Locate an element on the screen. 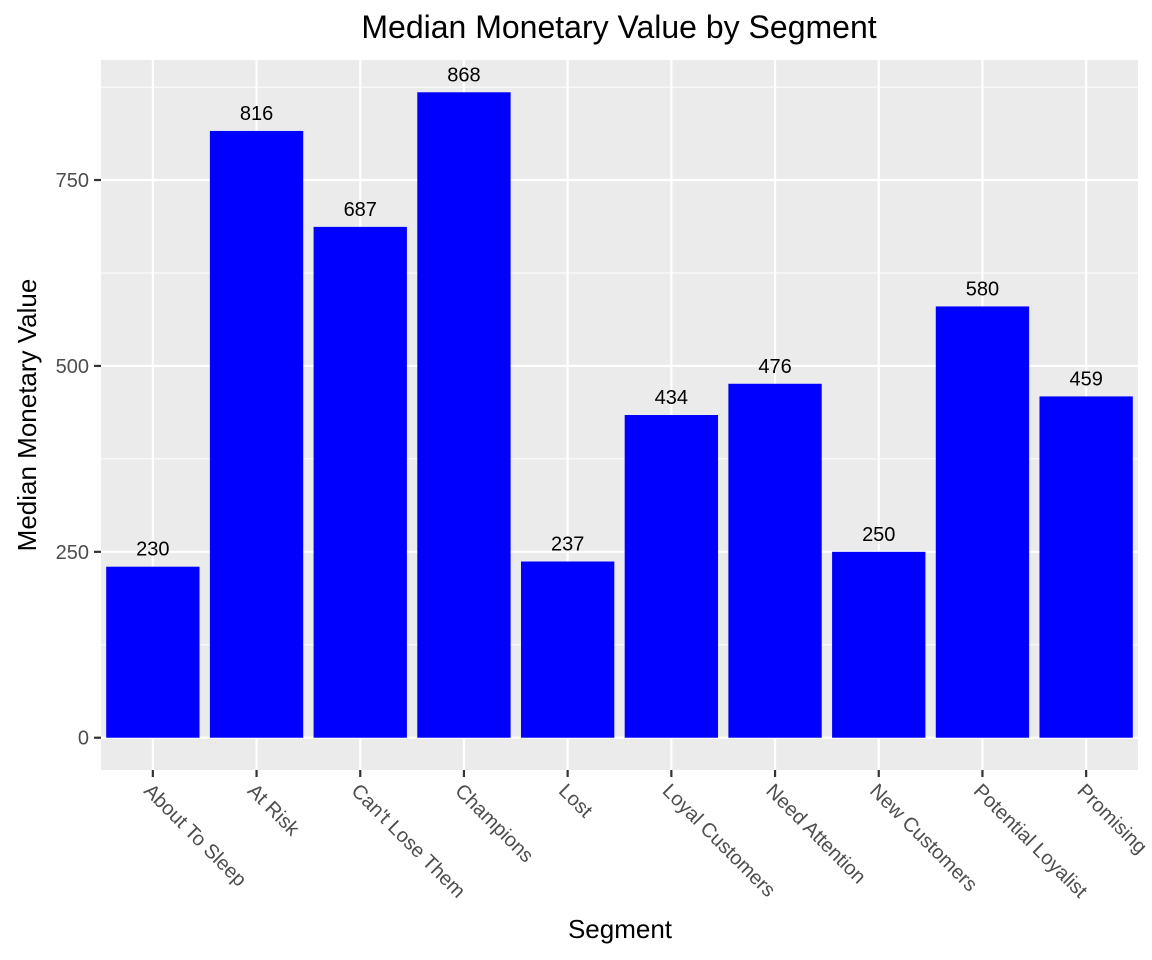 Image resolution: width=1152 pixels, height=960 pixels. data-label: 580 is located at coordinates (982, 289).